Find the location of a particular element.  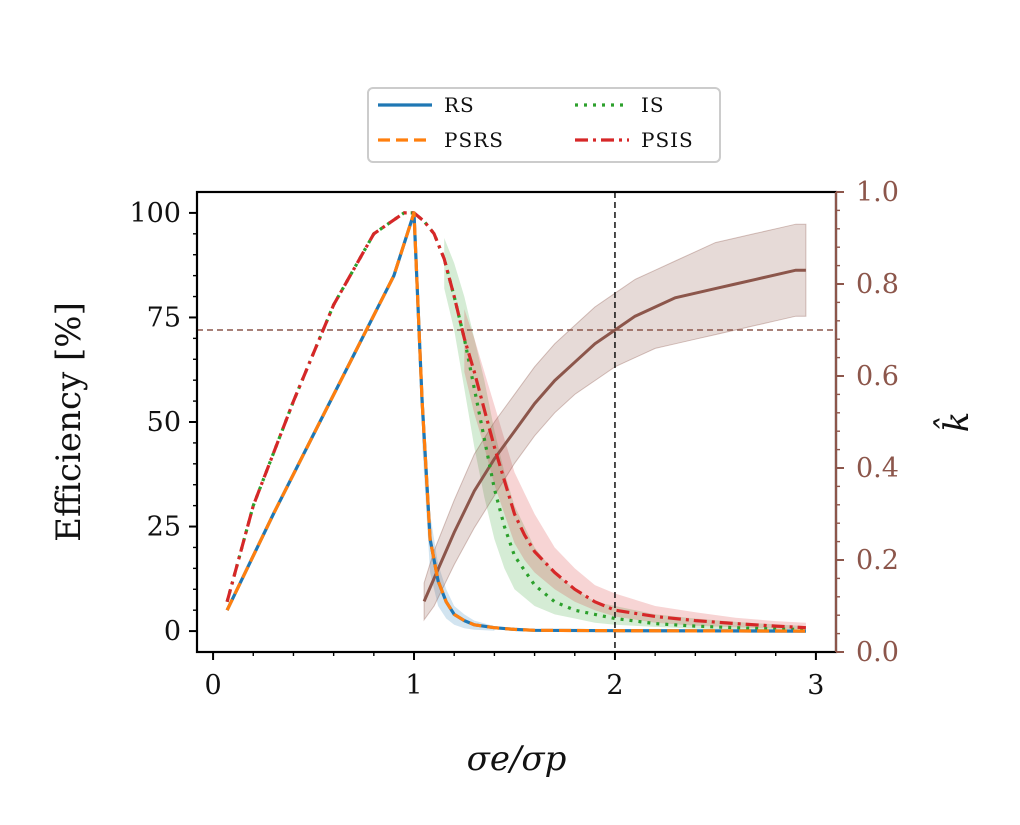

psis-band is located at coordinates (635, 469).